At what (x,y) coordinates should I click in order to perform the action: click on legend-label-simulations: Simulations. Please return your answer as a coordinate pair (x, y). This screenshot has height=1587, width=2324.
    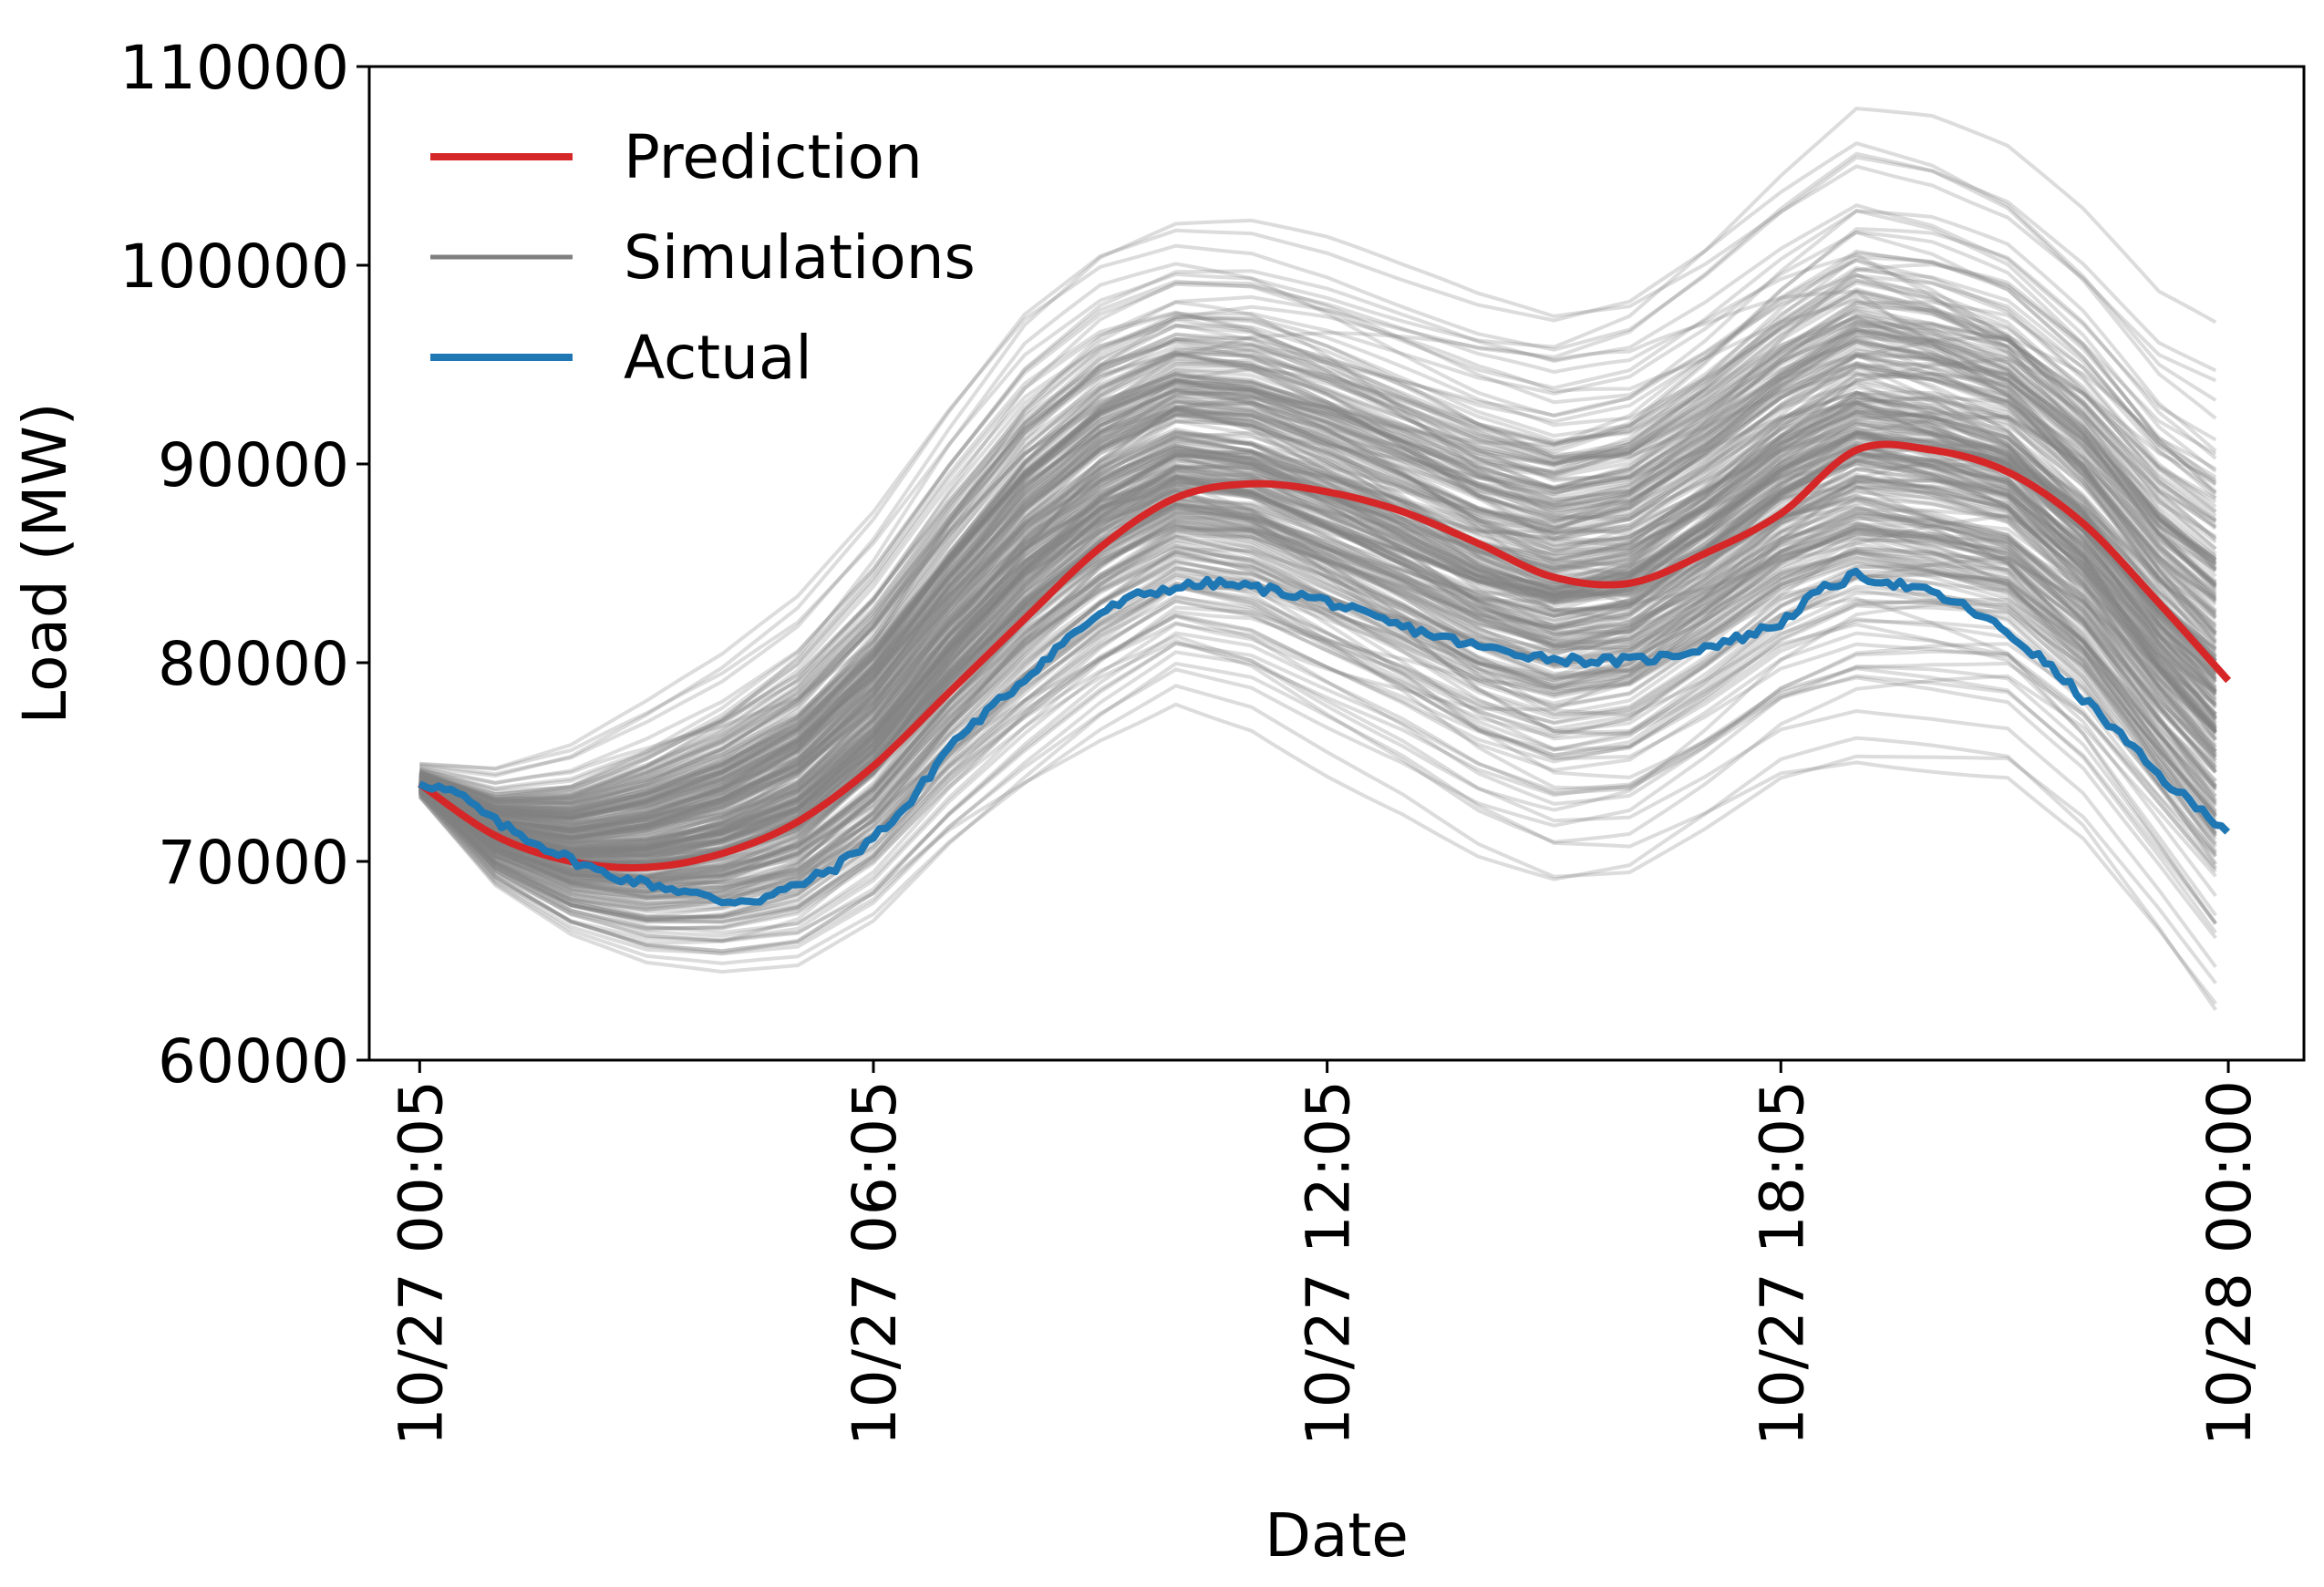
    Looking at the image, I should click on (800, 257).